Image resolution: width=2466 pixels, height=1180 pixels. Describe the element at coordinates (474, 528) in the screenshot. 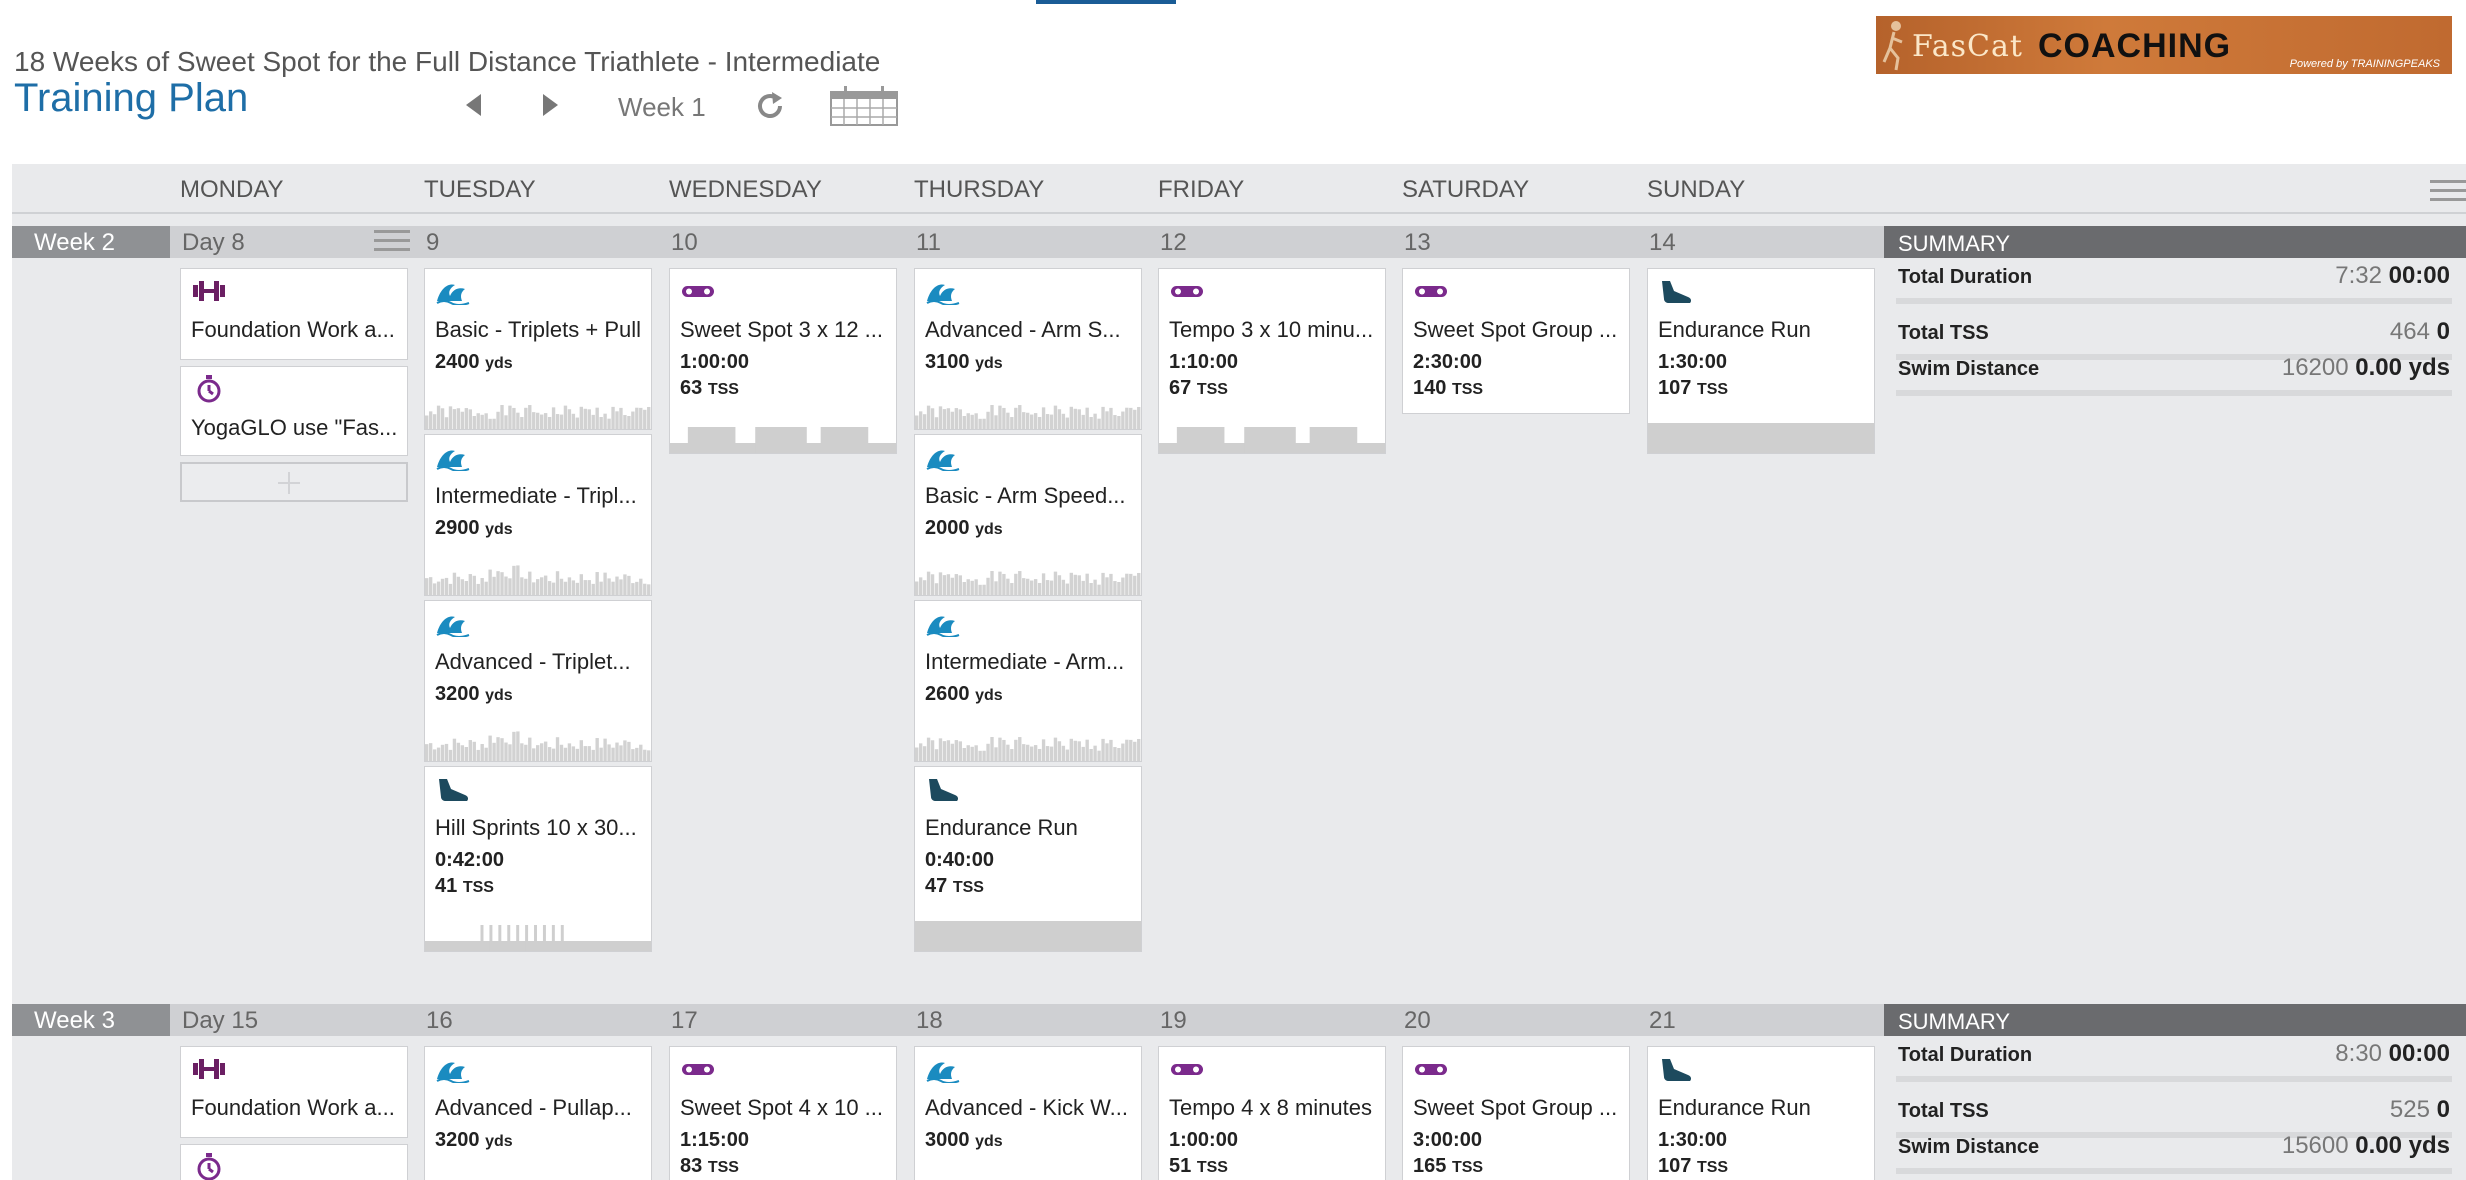

I see `workout-primary-metric: 2900 yds` at that location.